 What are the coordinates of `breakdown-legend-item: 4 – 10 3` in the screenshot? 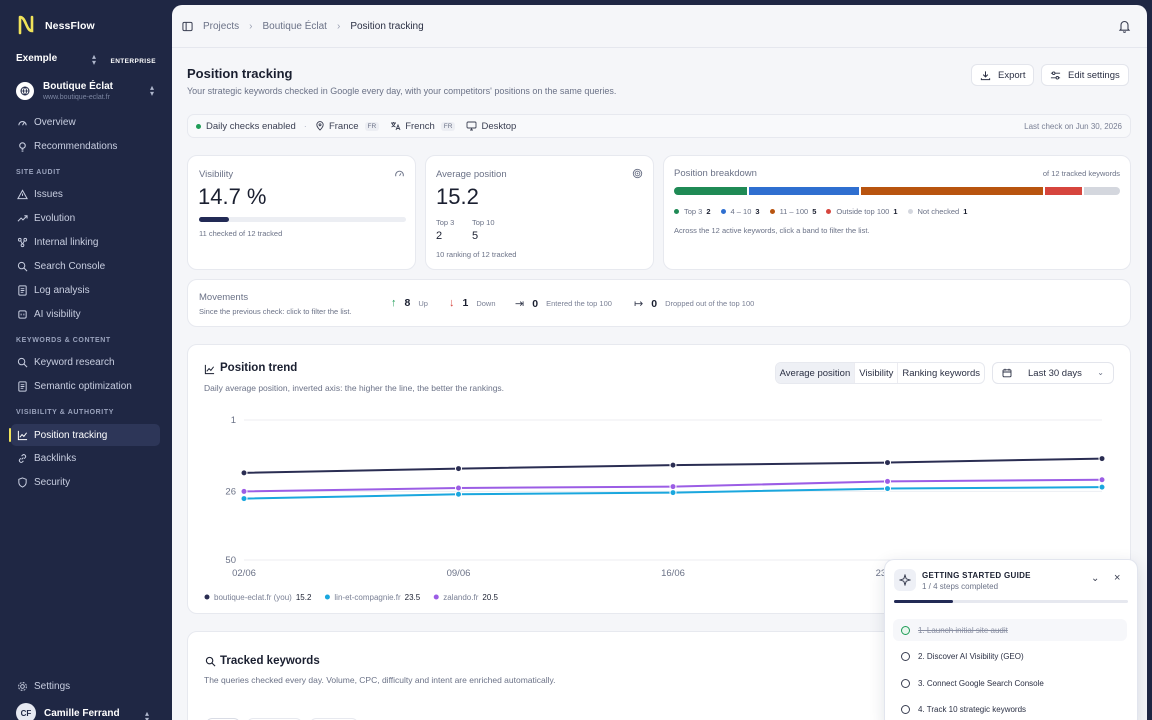 It's located at (740, 211).